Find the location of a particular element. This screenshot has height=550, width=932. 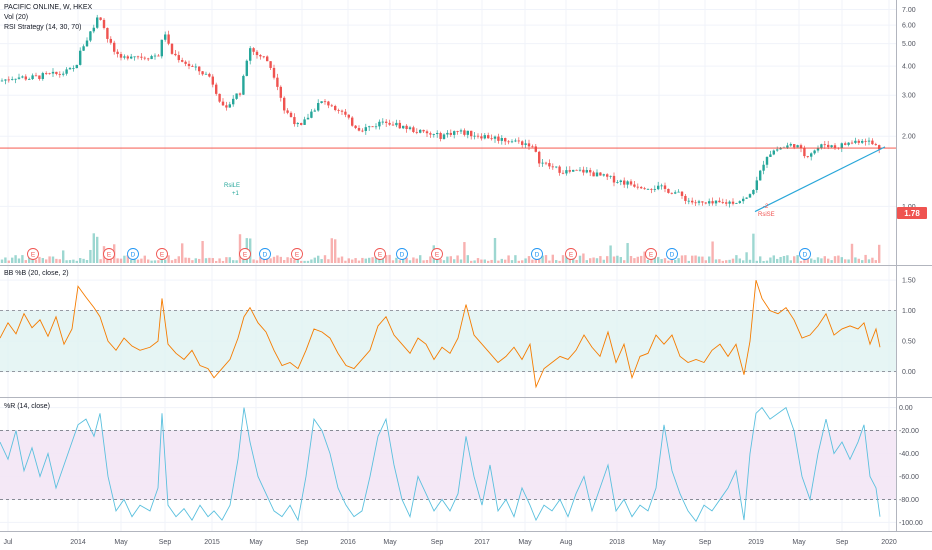

bb-tick-label: 0.50 is located at coordinates (909, 342).